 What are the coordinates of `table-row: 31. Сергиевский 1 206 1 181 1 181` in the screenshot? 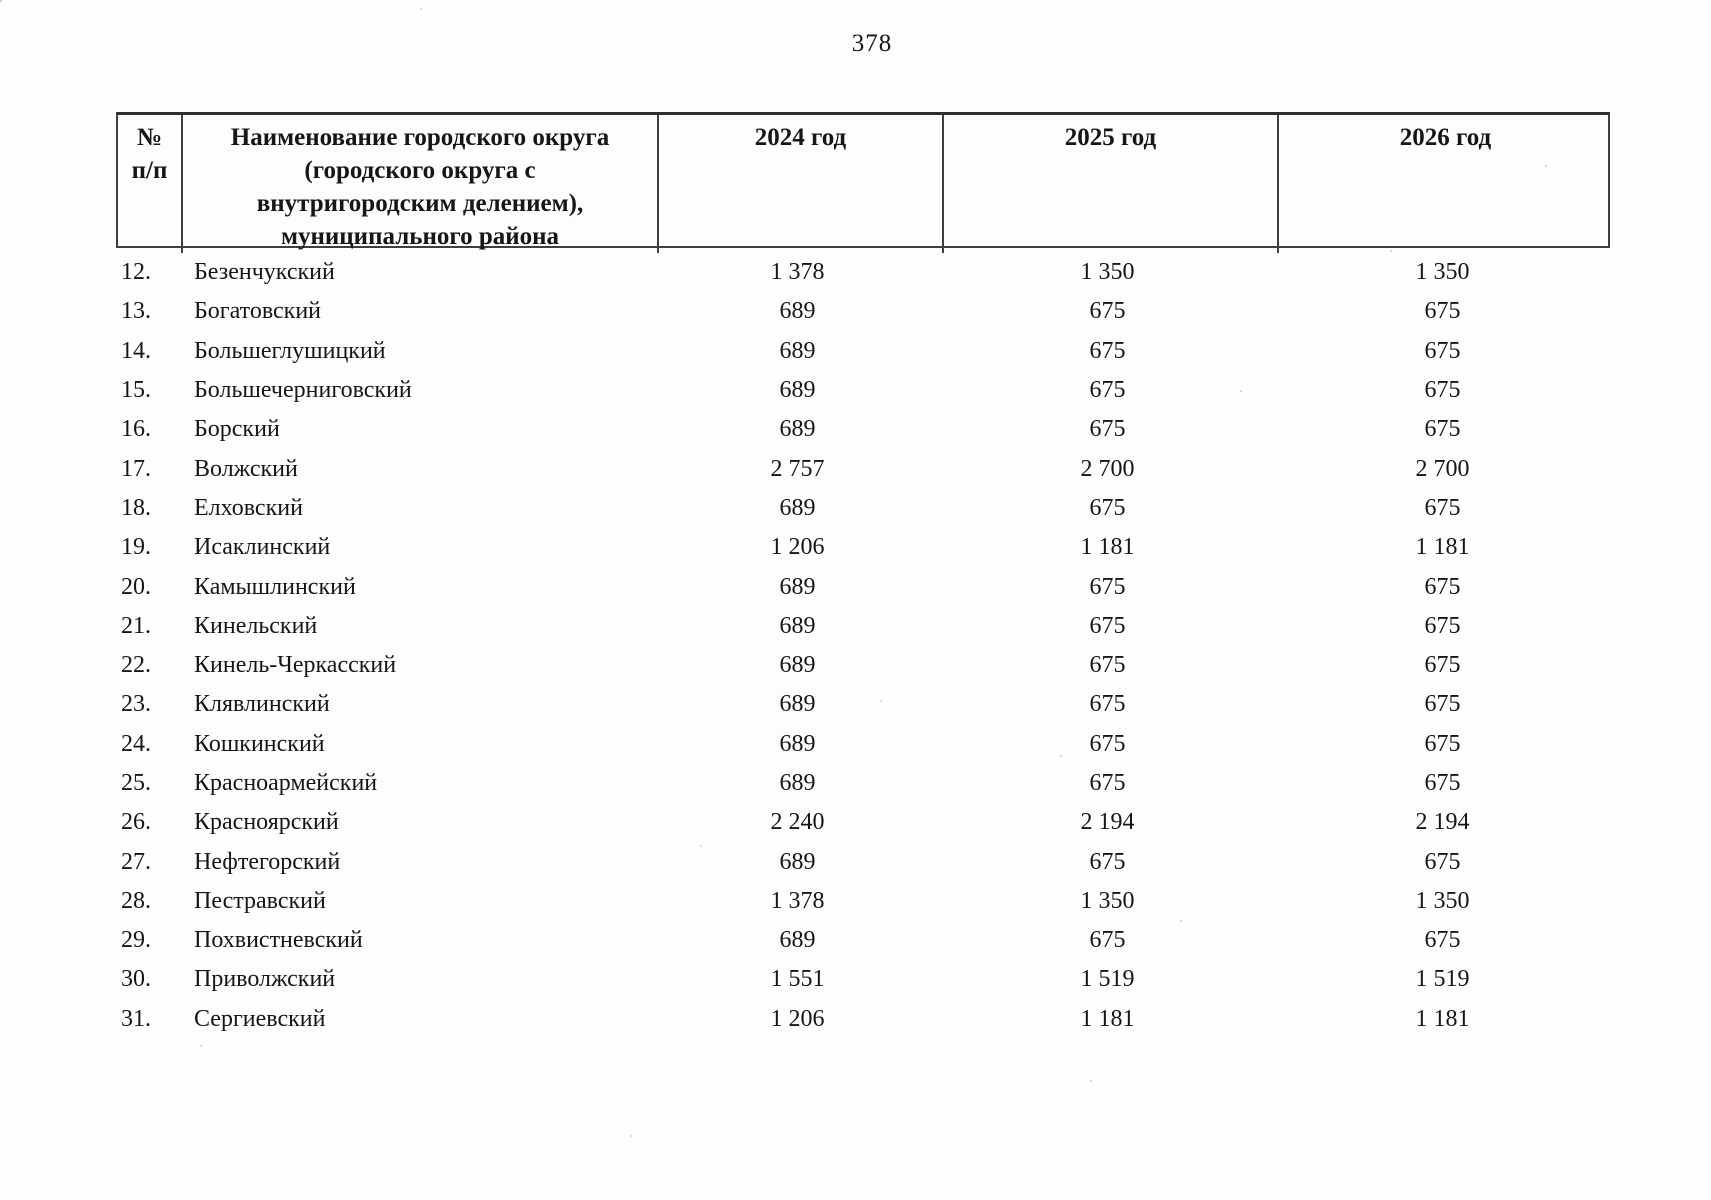 It's located at (863, 1019).